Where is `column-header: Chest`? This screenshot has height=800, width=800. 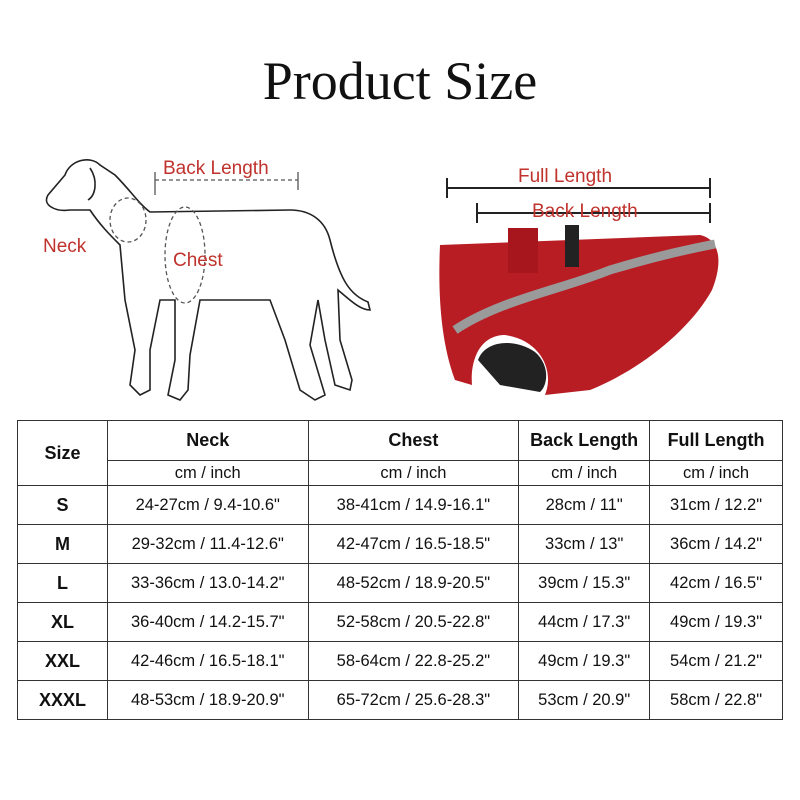
column-header: Chest is located at coordinates (413, 440).